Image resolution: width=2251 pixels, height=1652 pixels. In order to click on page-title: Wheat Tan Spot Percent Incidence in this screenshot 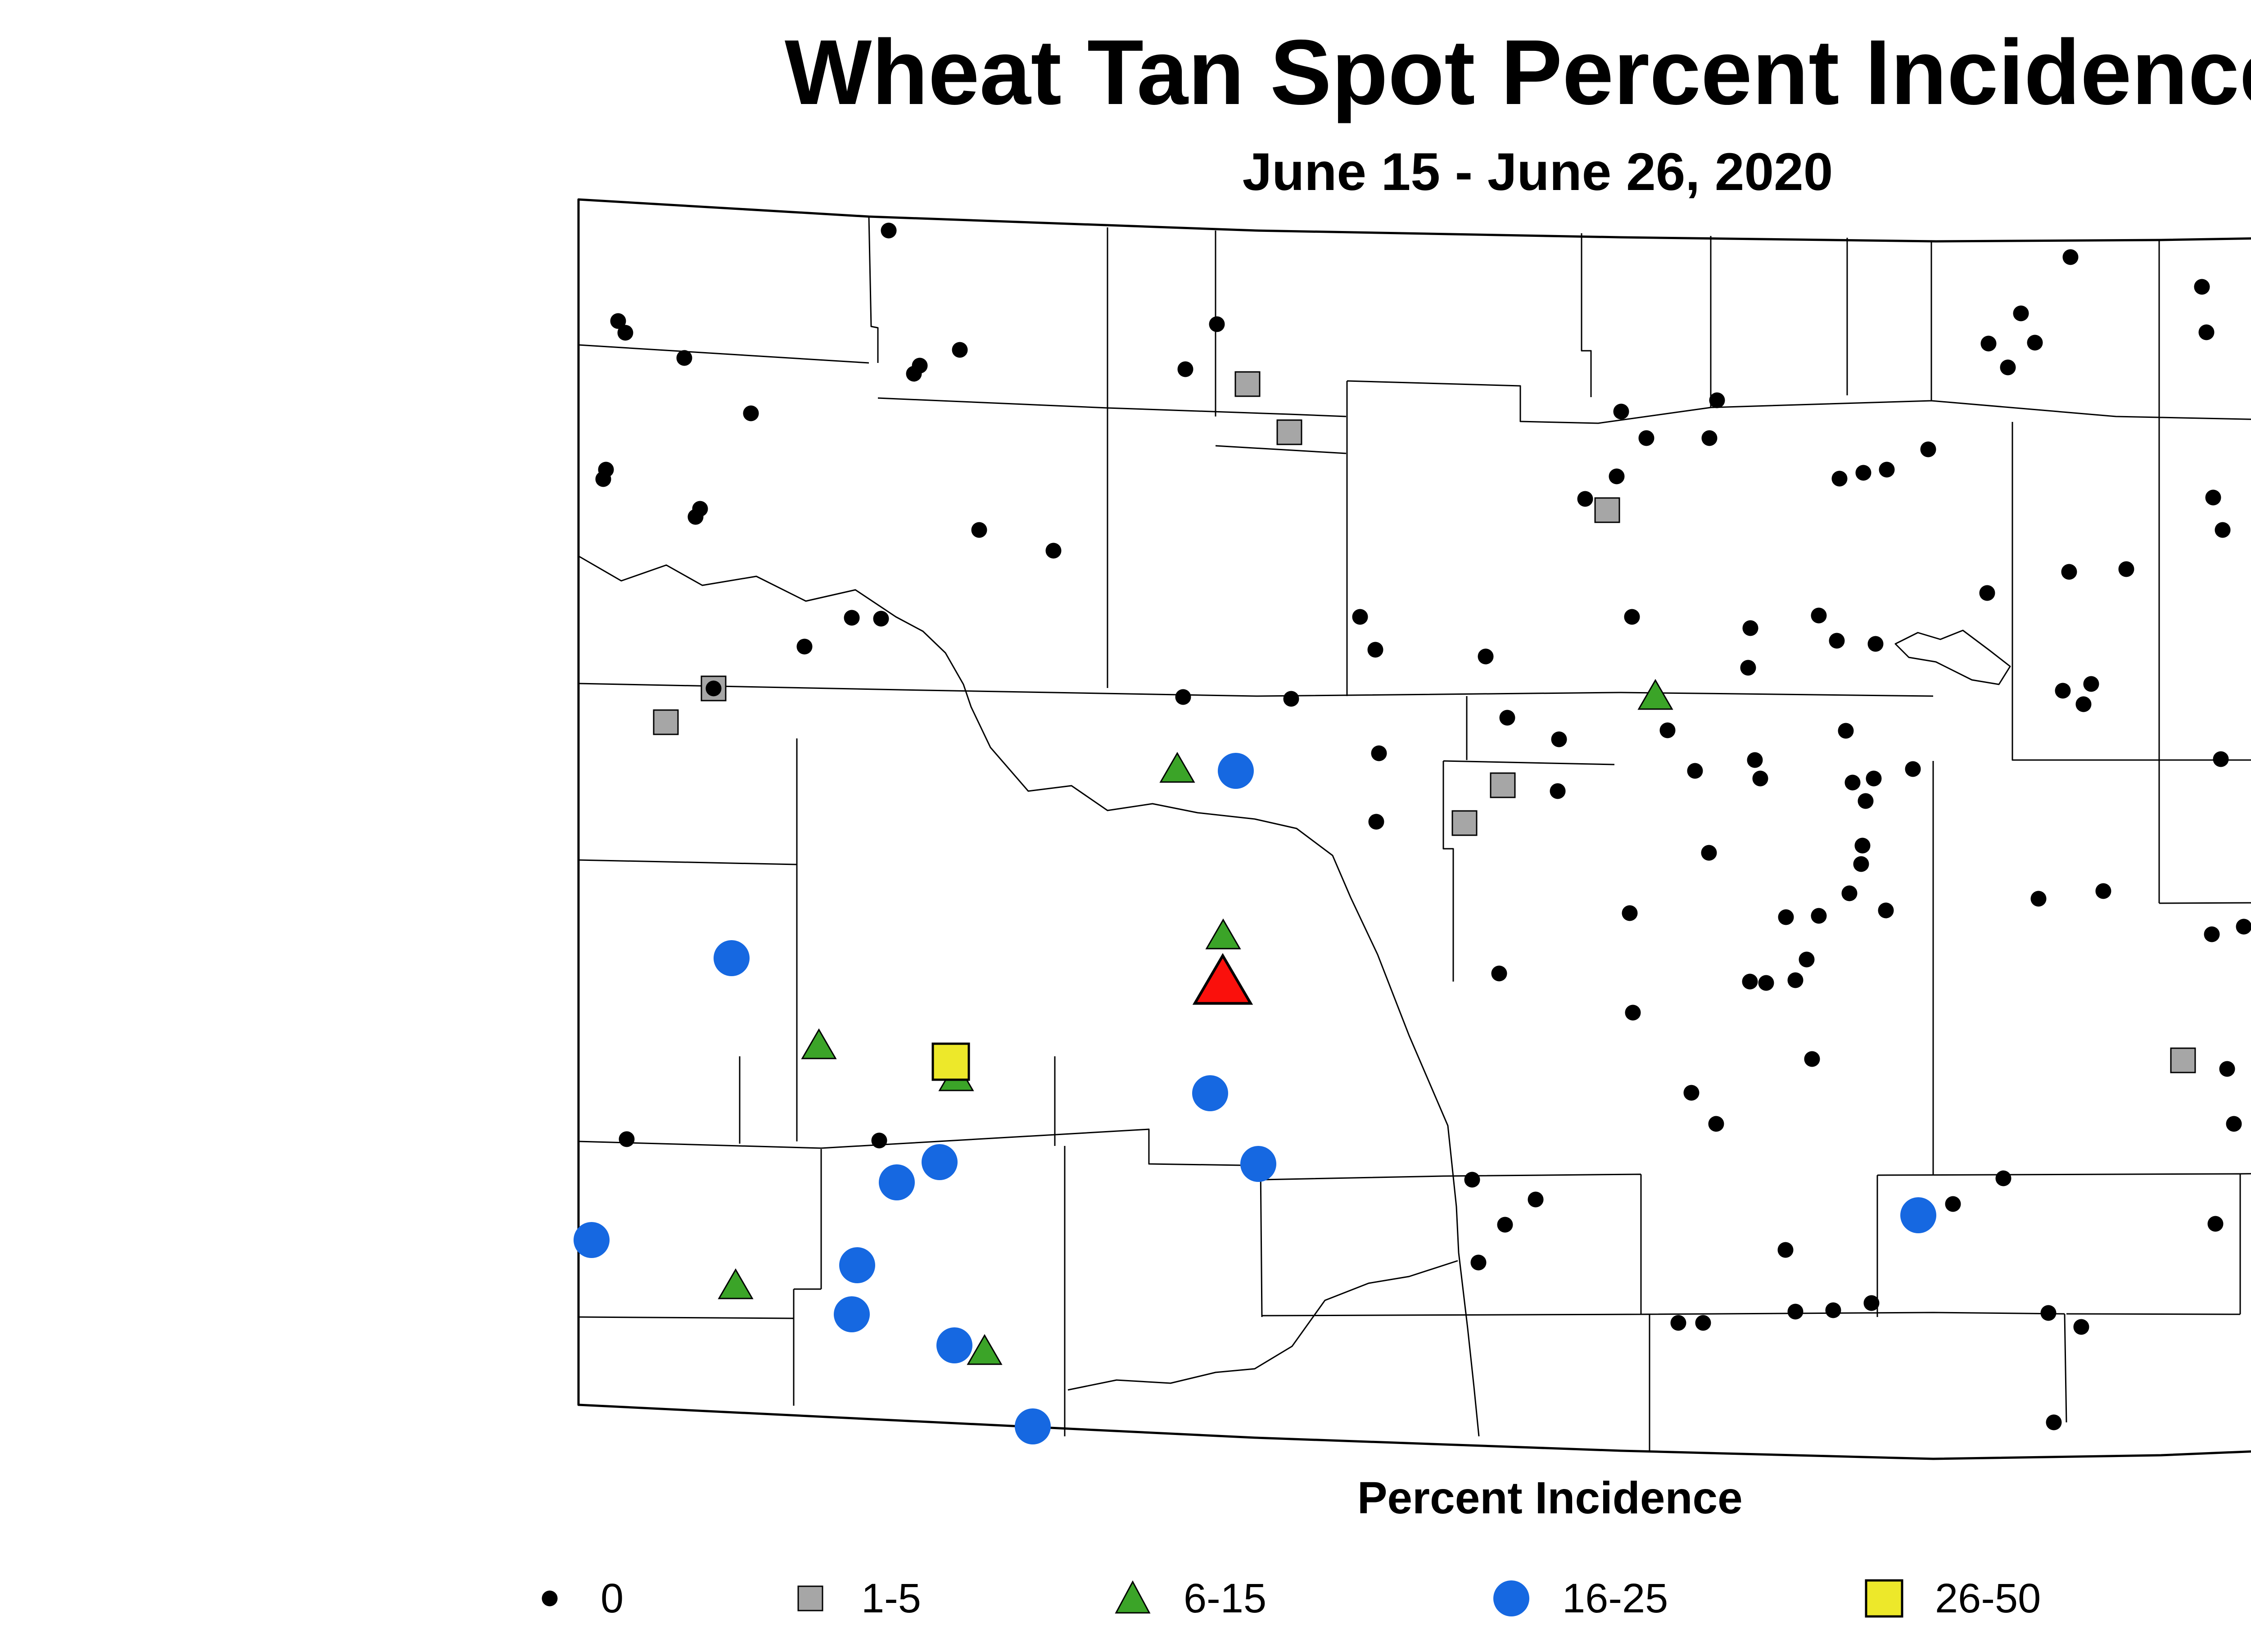, I will do `click(1518, 72)`.